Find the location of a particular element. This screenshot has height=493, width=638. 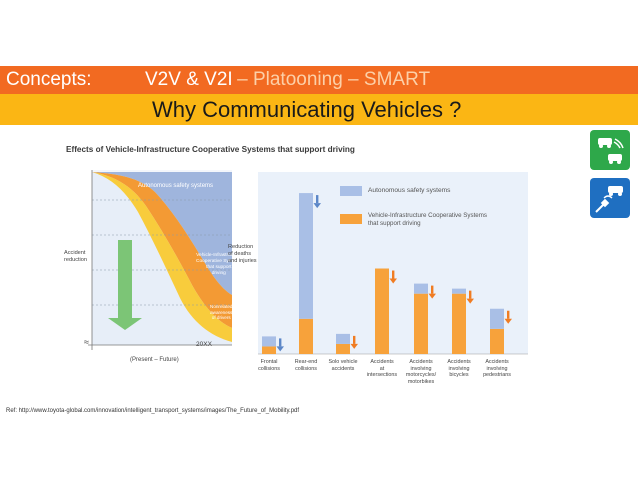

axis-break-symbol: ≈ is located at coordinates (86, 342).